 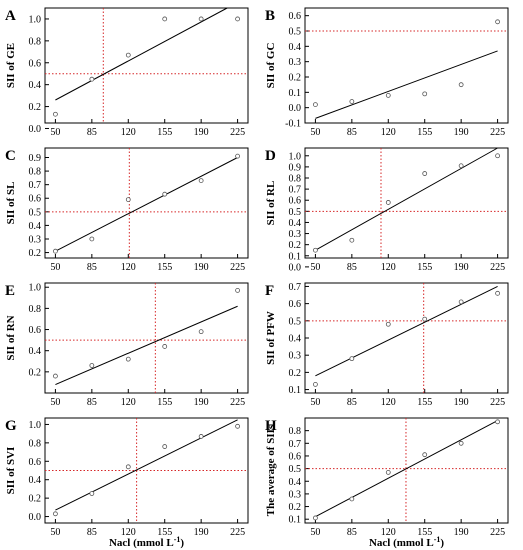 What do you see at coordinates (11, 471) in the screenshot?
I see `y-axis-label: SII of SVI` at bounding box center [11, 471].